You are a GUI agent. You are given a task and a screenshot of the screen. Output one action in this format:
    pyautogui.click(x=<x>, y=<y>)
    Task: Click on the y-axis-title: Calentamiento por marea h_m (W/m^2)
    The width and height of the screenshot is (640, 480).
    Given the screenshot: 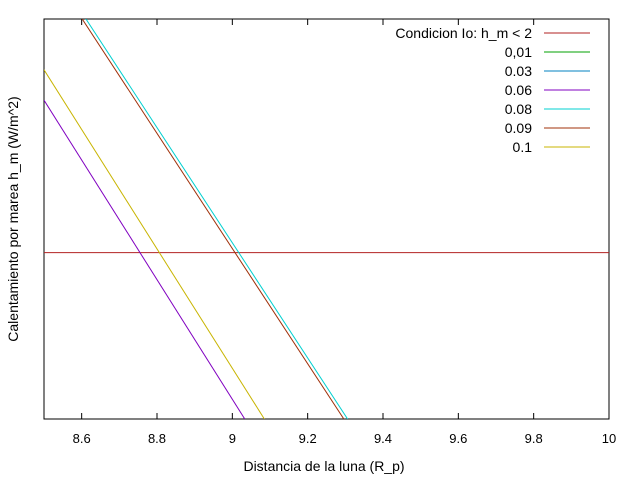 What is the action you would take?
    pyautogui.click(x=13, y=218)
    